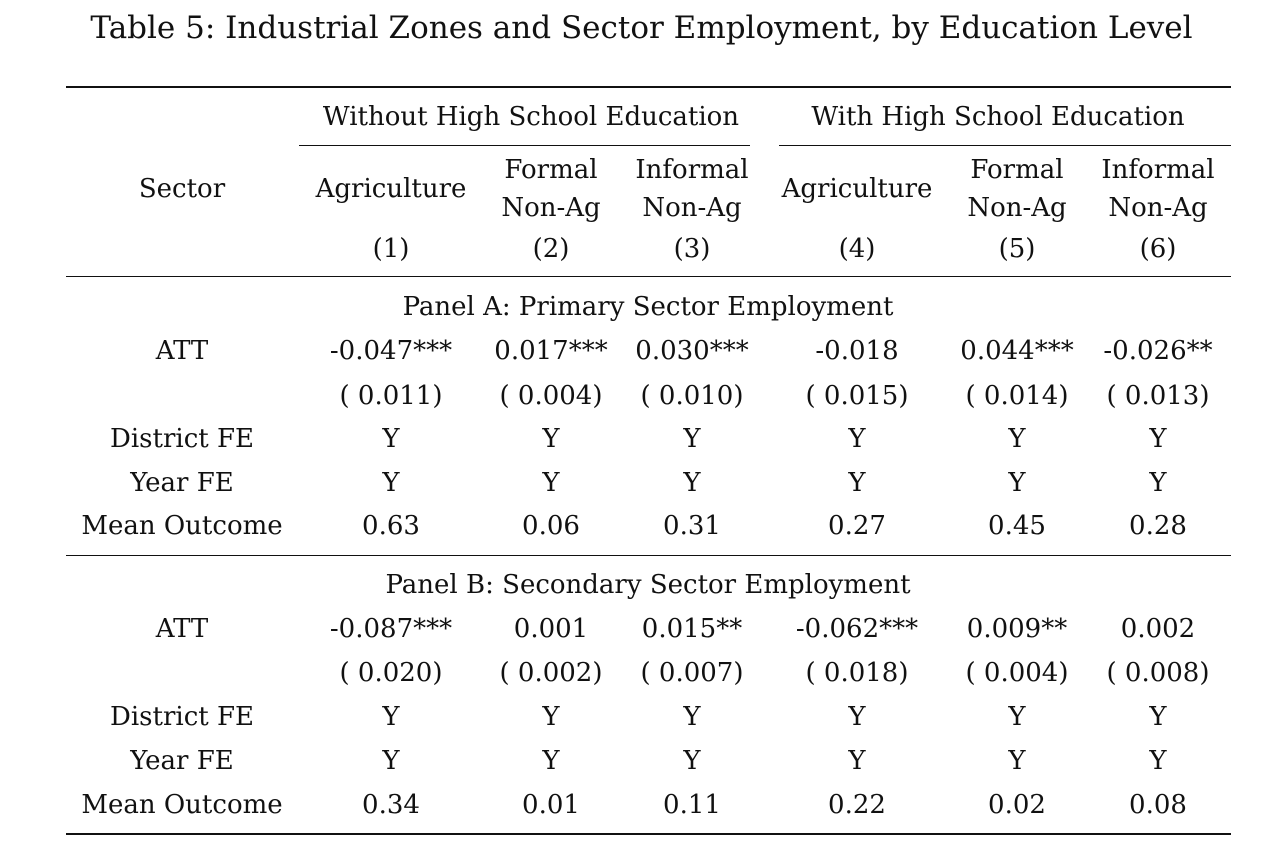 The height and width of the screenshot is (848, 1283). What do you see at coordinates (692, 170) in the screenshot?
I see `col-header-3-line1: Informal` at bounding box center [692, 170].